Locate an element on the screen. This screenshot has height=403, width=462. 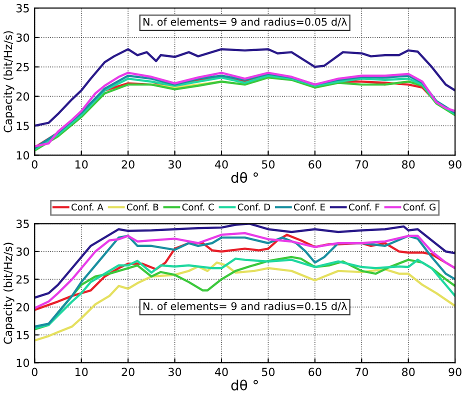
legend-label: Conf. B is located at coordinates (142, 207).